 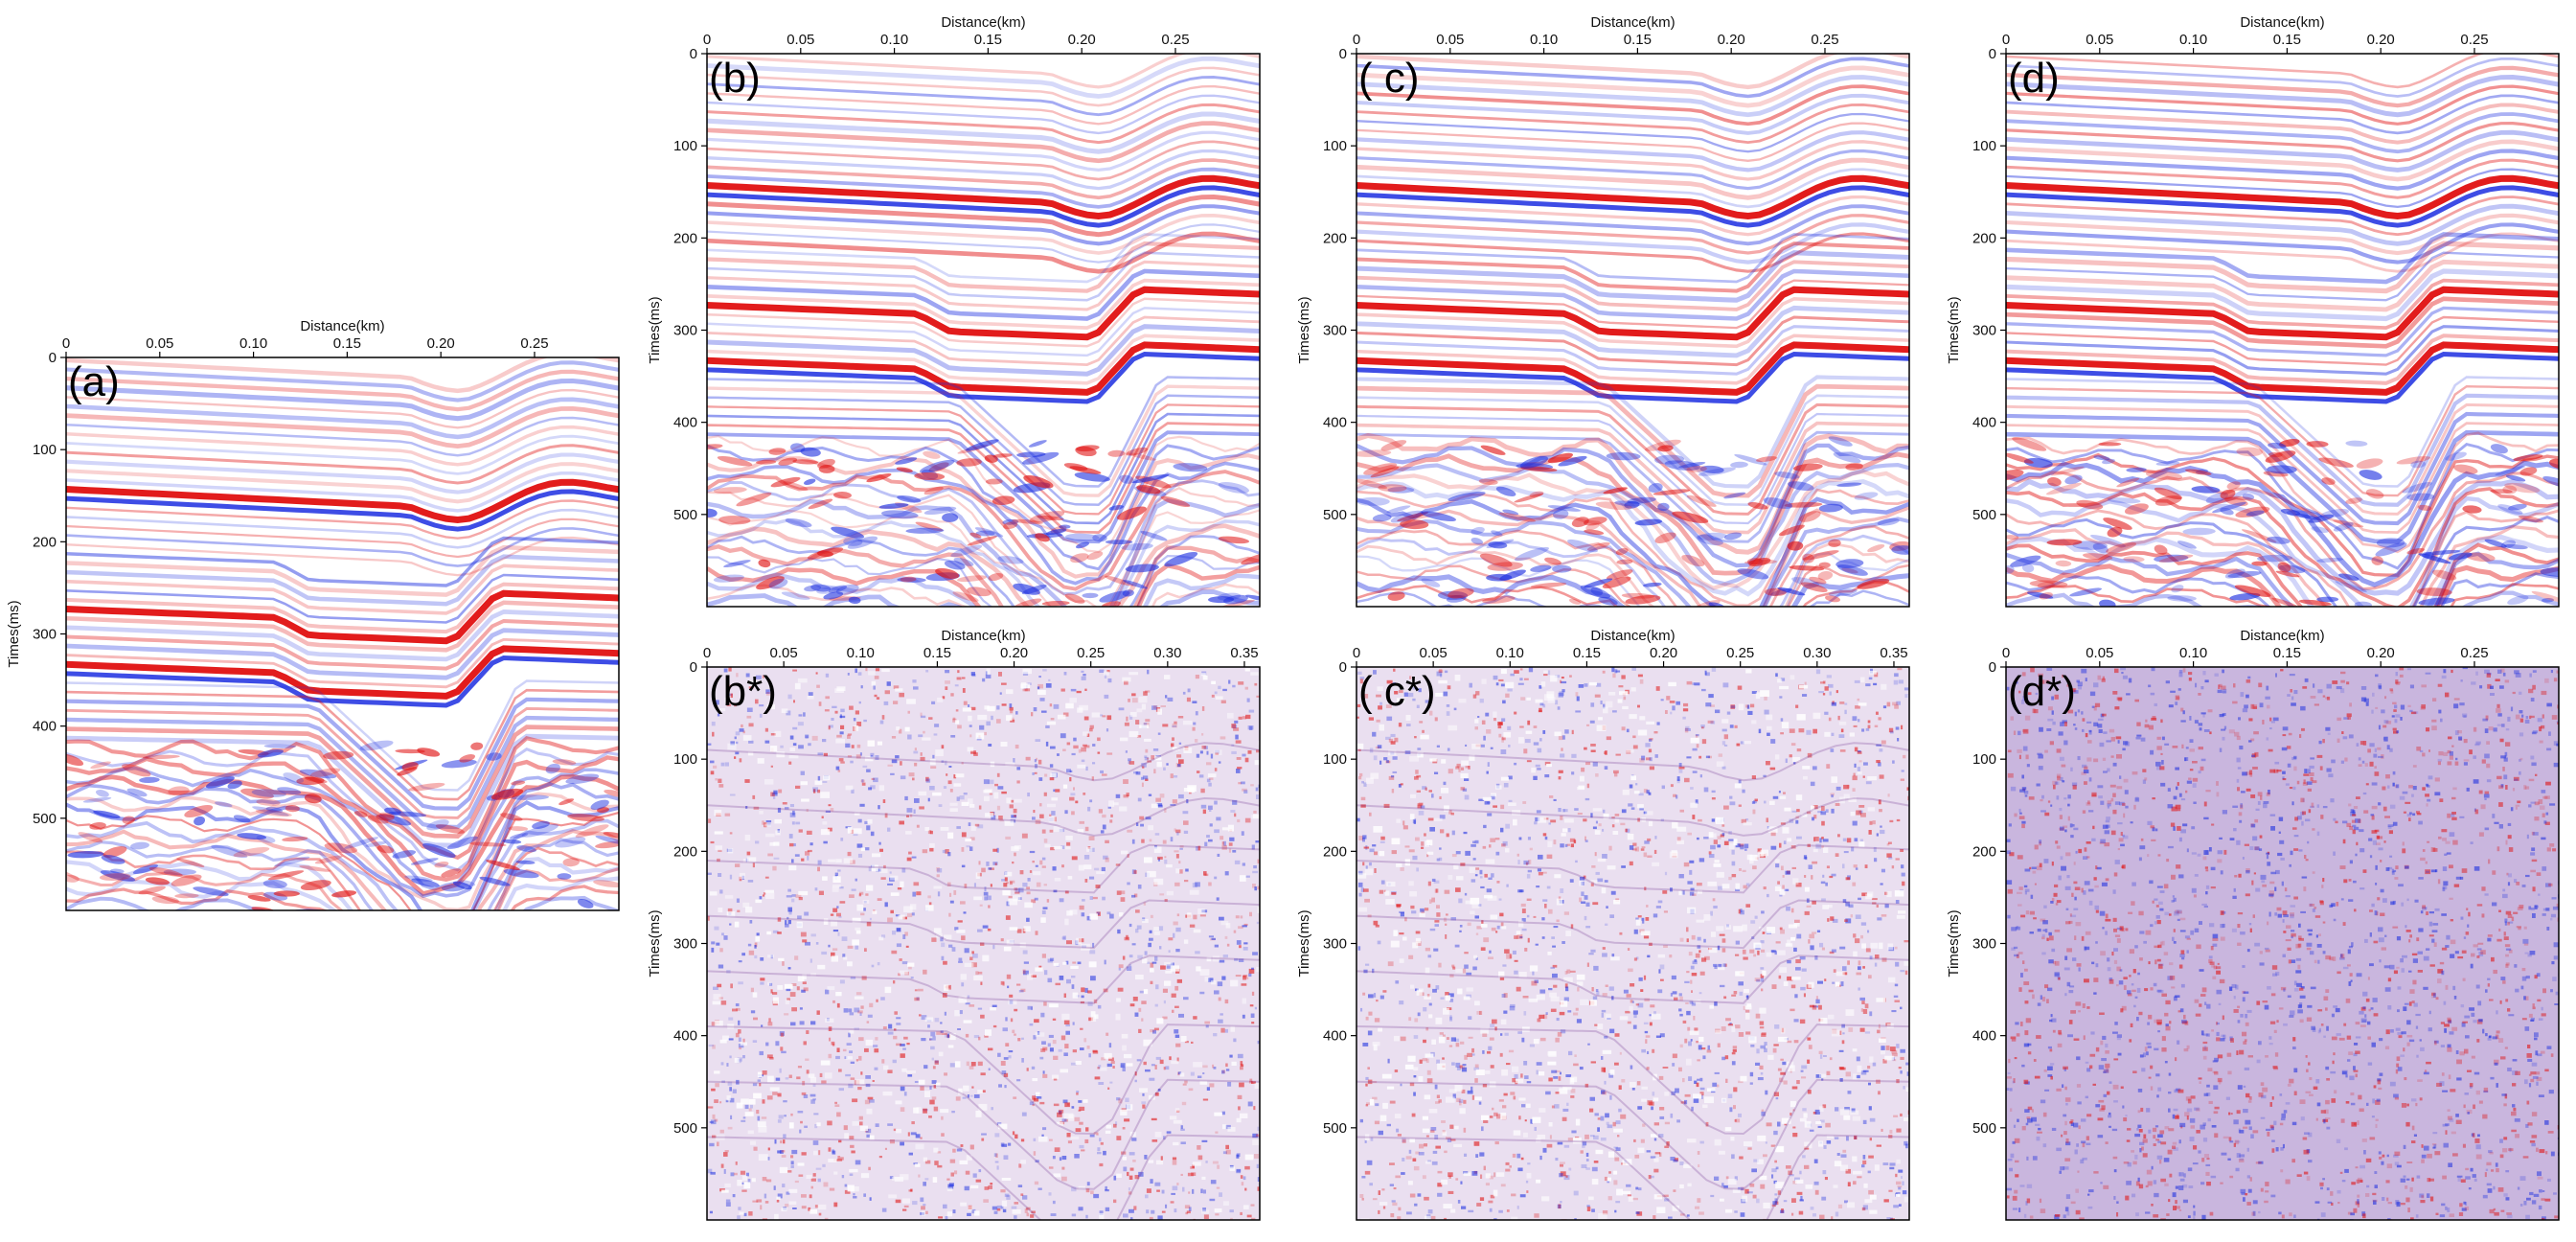 What do you see at coordinates (1389, 78) in the screenshot?
I see `panel-label: ( c)` at bounding box center [1389, 78].